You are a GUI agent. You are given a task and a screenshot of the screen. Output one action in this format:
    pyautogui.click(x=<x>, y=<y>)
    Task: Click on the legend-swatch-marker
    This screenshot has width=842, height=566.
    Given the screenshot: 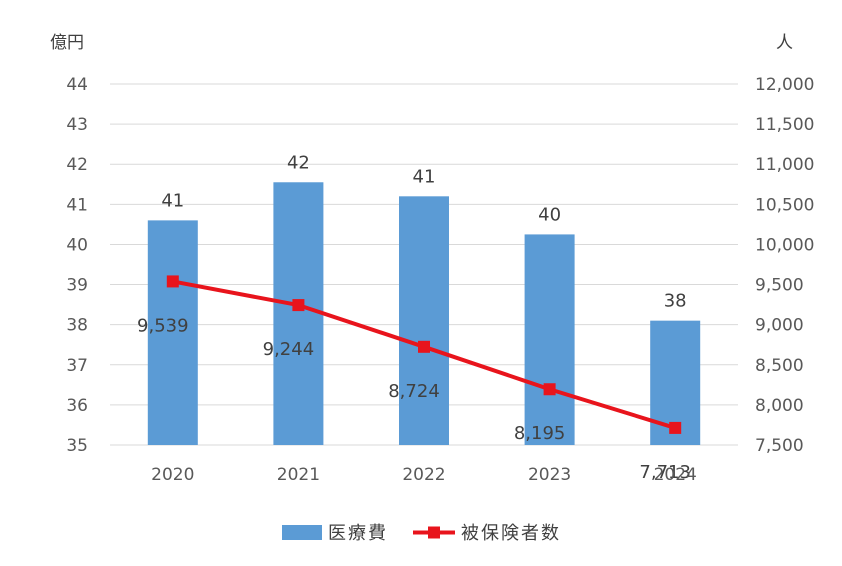 What is the action you would take?
    pyautogui.click(x=434, y=532)
    